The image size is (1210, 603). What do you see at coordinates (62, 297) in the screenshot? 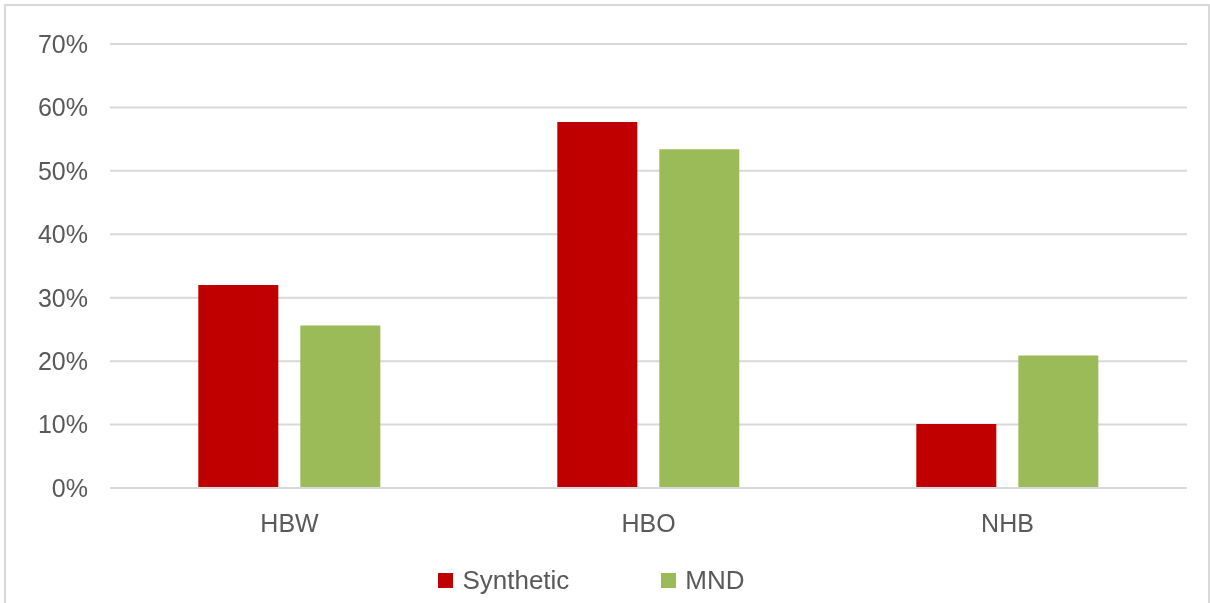
I see `y-tick-label: 30%` at bounding box center [62, 297].